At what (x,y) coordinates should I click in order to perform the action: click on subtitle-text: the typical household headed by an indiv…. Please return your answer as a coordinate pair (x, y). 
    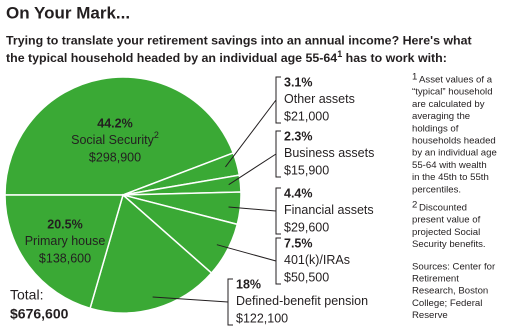
    Looking at the image, I should click on (171, 58).